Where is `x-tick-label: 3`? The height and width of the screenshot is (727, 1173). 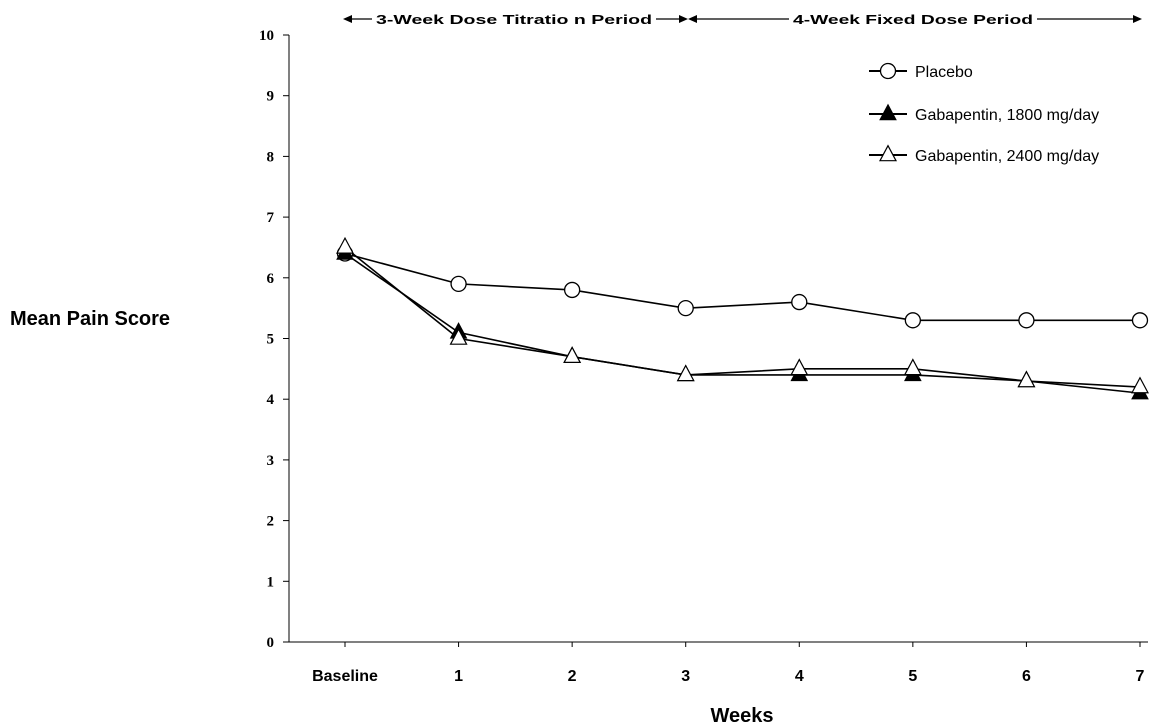
x-tick-label: 3 is located at coordinates (685, 676).